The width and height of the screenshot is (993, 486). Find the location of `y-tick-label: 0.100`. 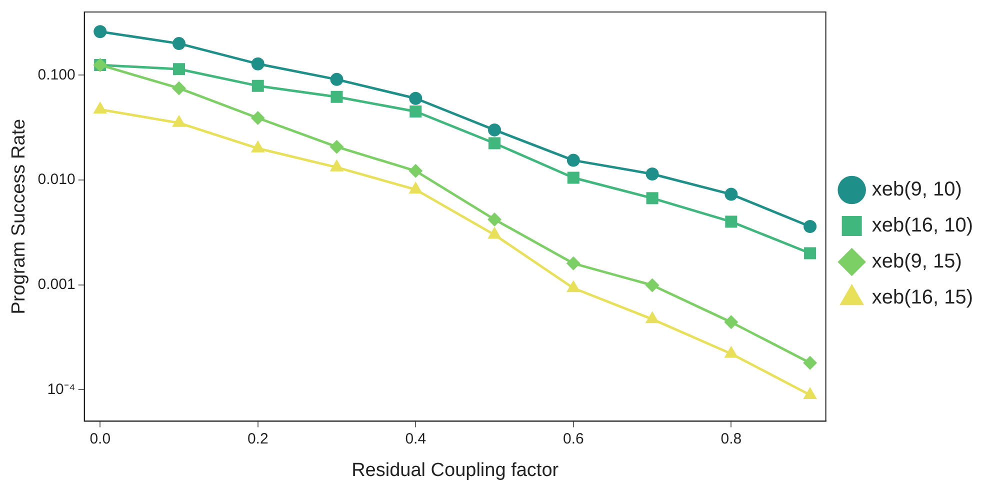

y-tick-label: 0.100 is located at coordinates (57, 75).